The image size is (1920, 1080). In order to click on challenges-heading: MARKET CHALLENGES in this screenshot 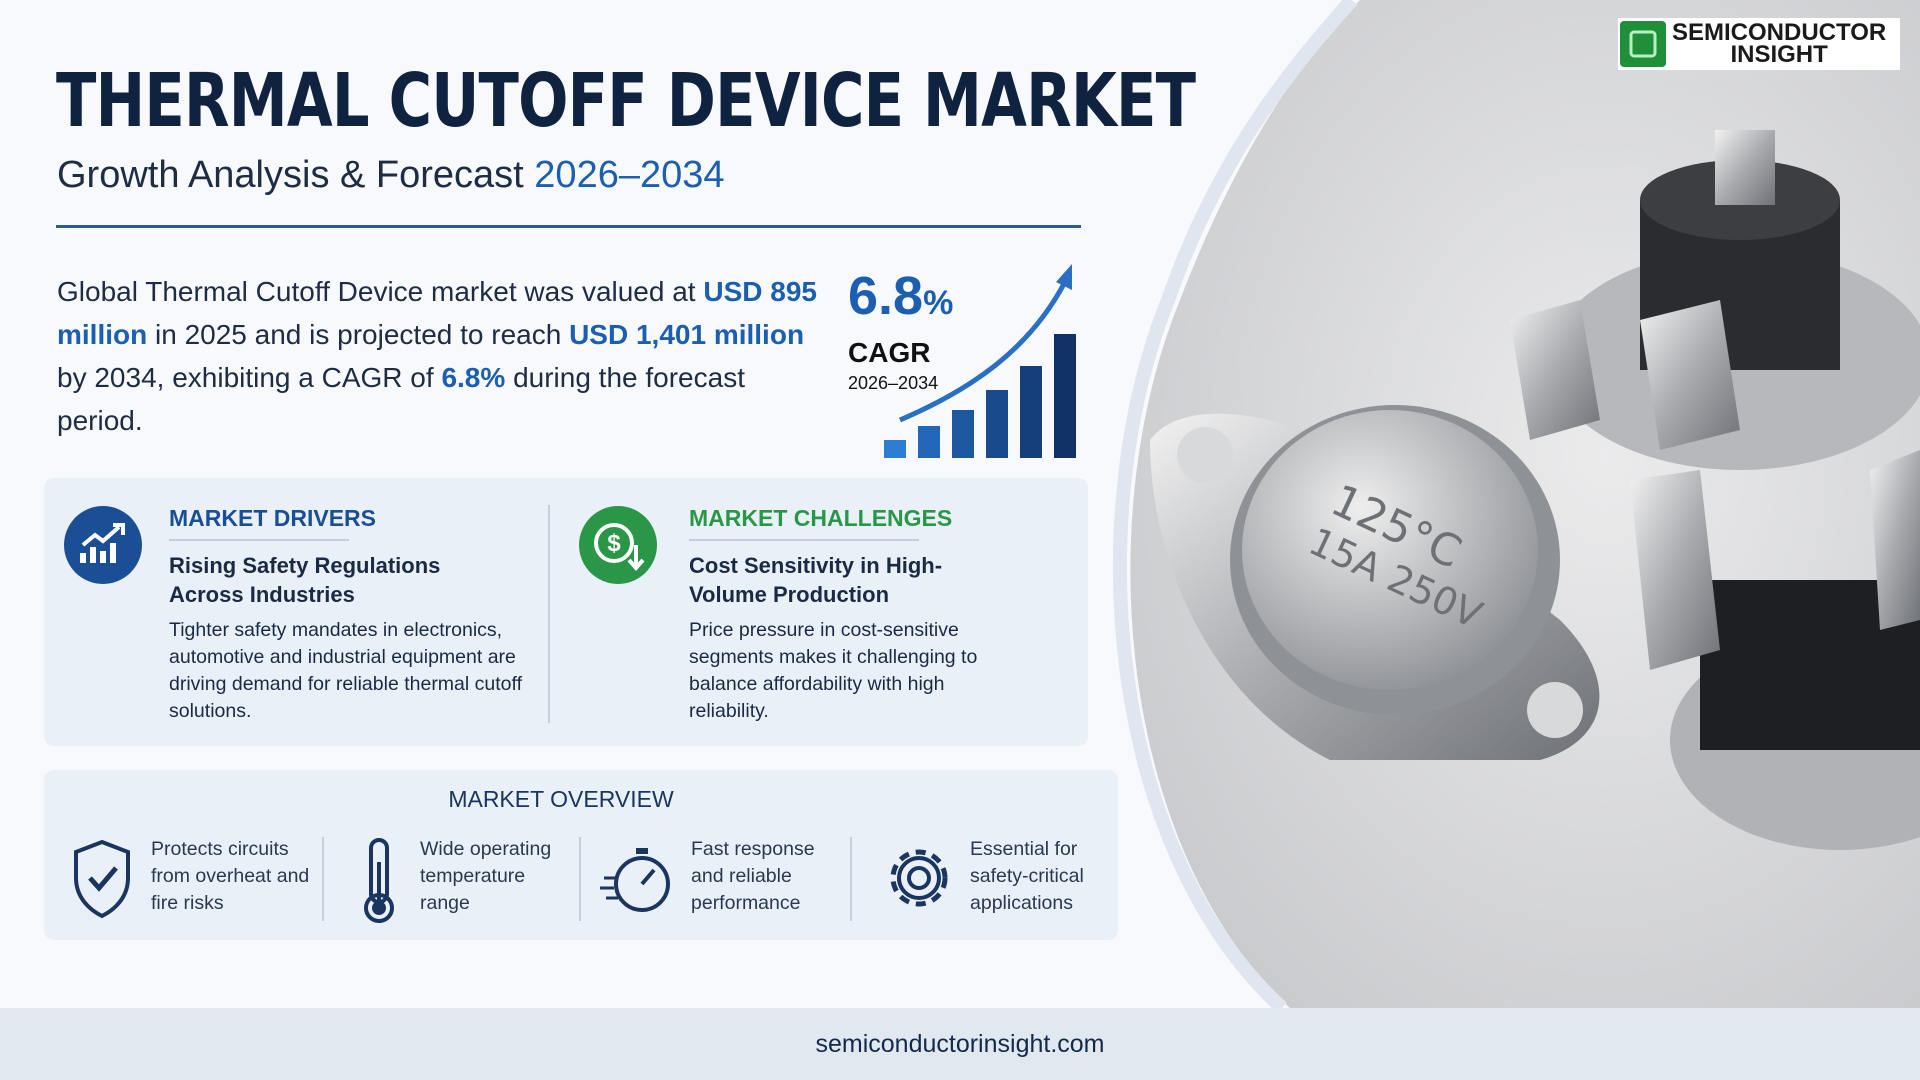, I will do `click(821, 518)`.